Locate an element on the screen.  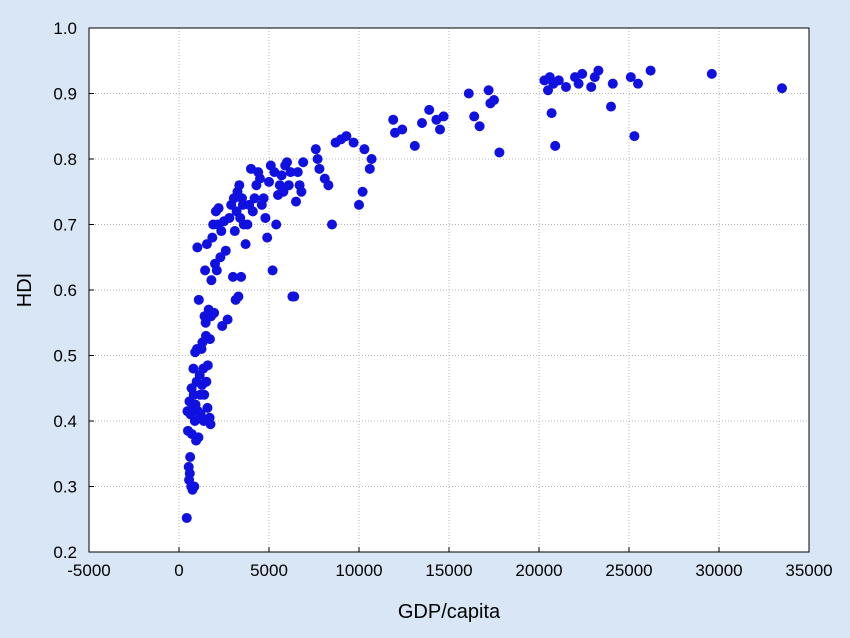
y-tick-label: 0.3 is located at coordinates (65, 487).